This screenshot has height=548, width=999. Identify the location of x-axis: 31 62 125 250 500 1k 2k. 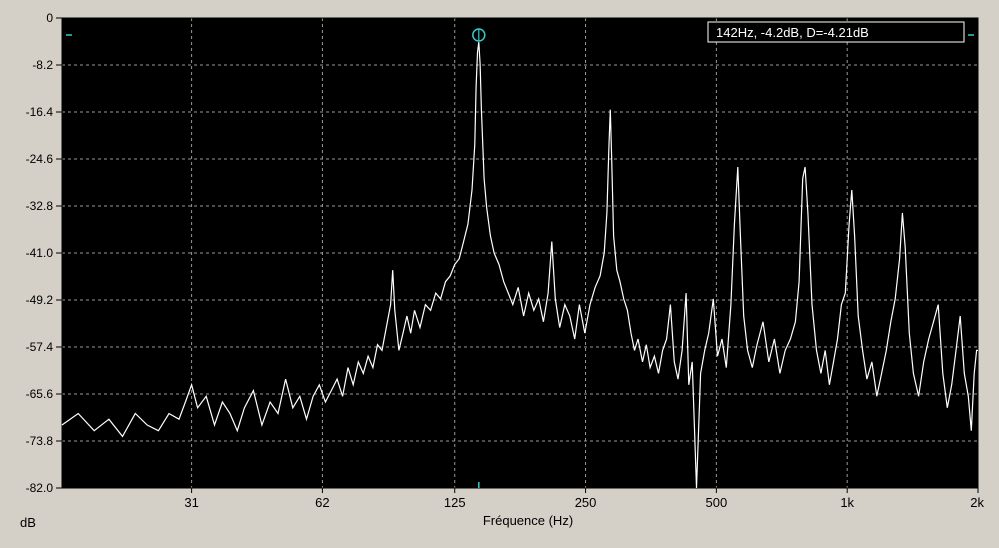
(584, 499).